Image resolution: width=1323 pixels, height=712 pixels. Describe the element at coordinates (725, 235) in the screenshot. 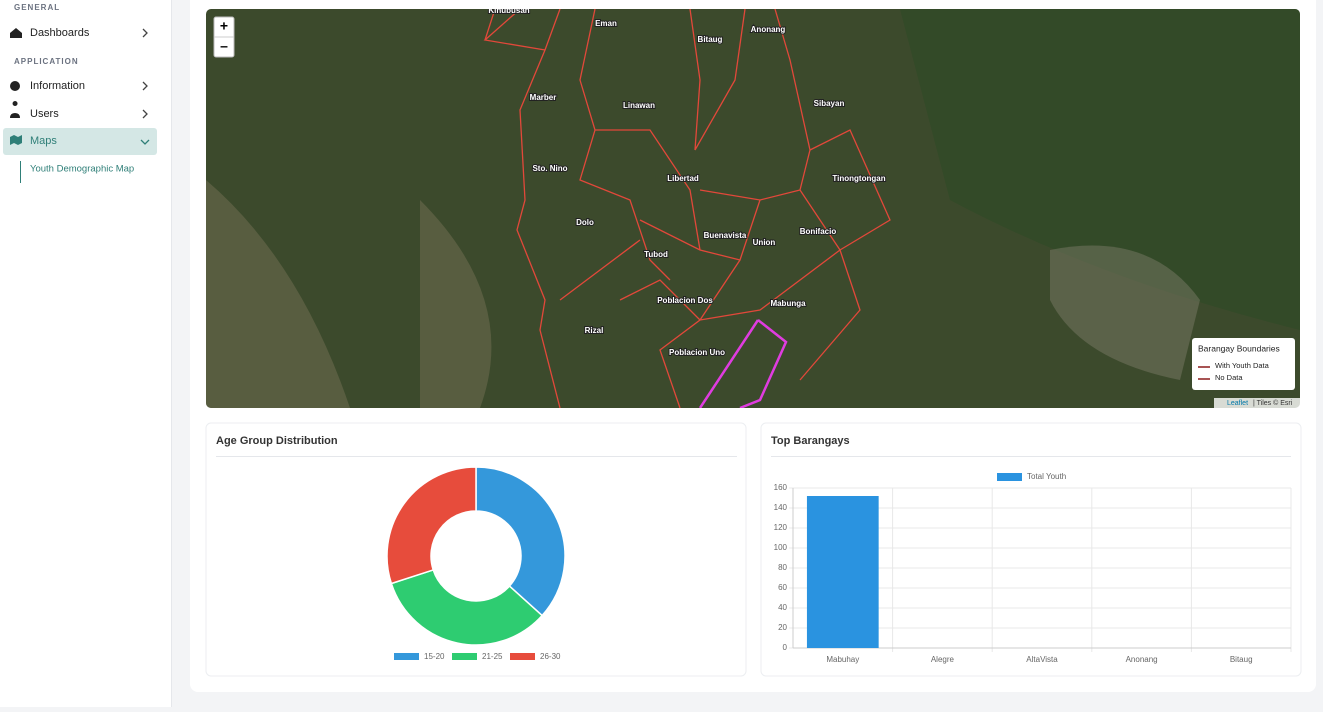

I see `map-label: Buenavista` at that location.